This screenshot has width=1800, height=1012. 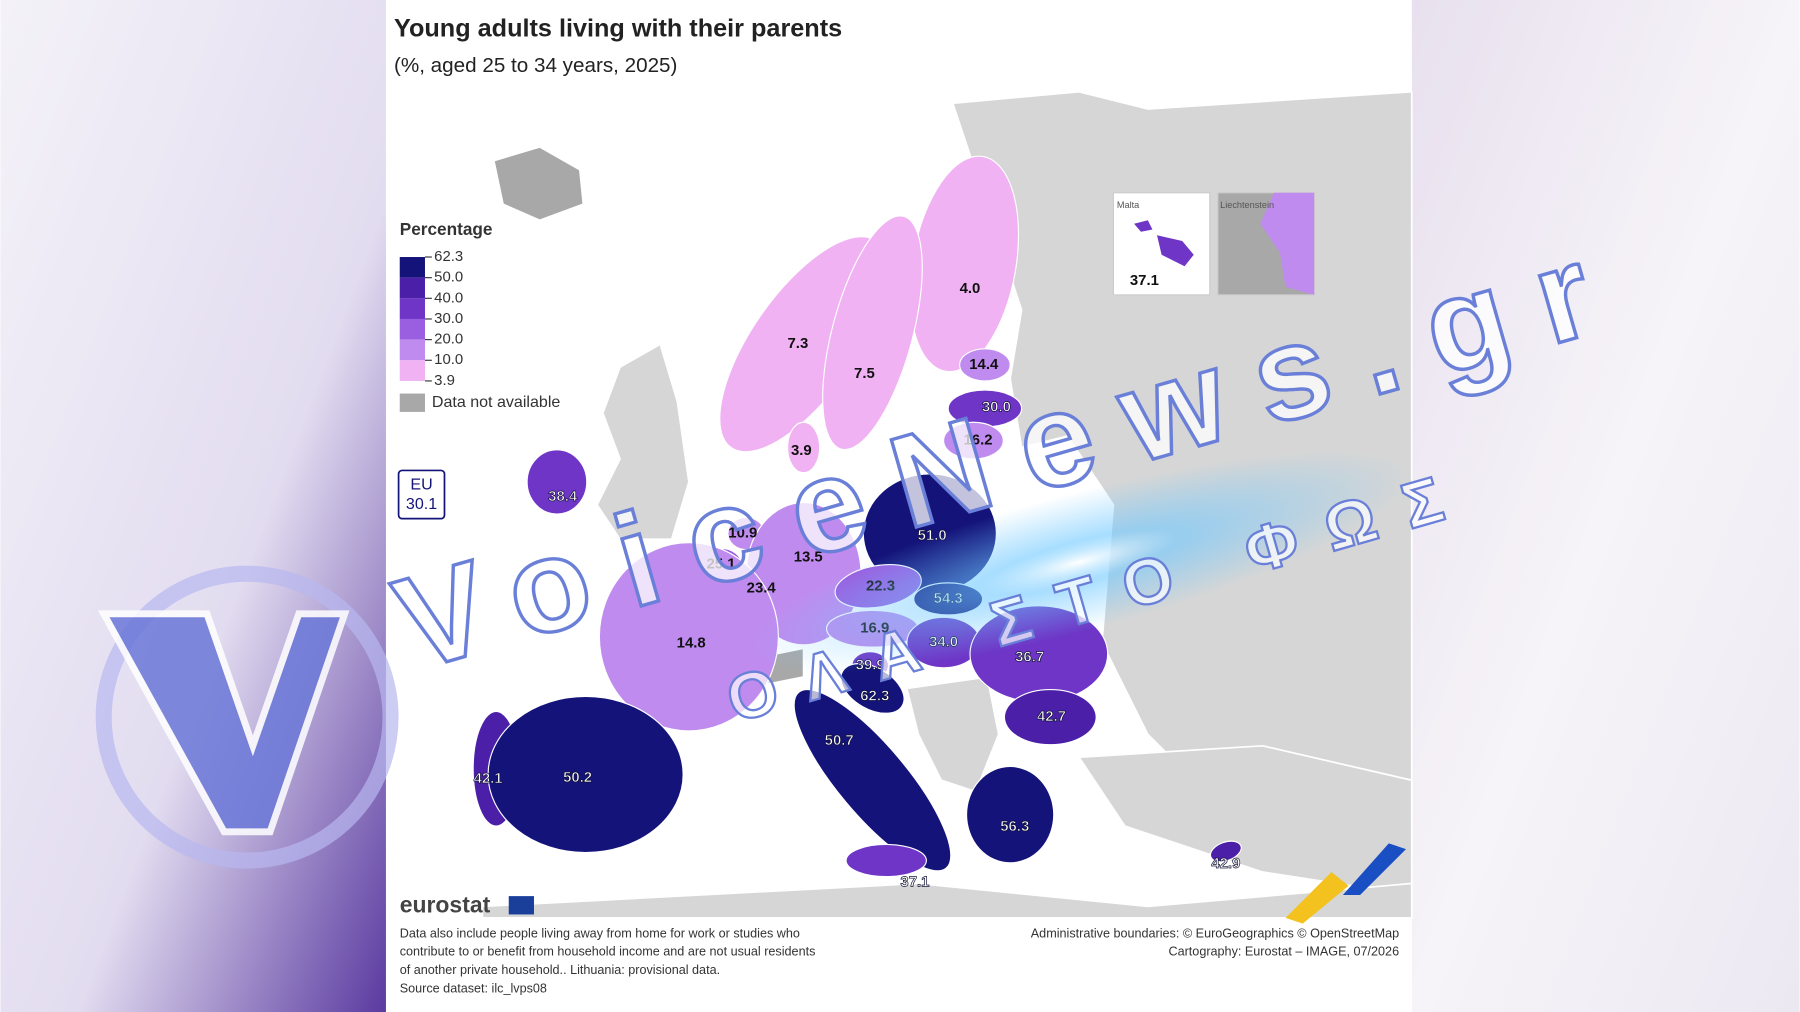 What do you see at coordinates (1144, 281) in the screenshot?
I see `inset-value: 37.1` at bounding box center [1144, 281].